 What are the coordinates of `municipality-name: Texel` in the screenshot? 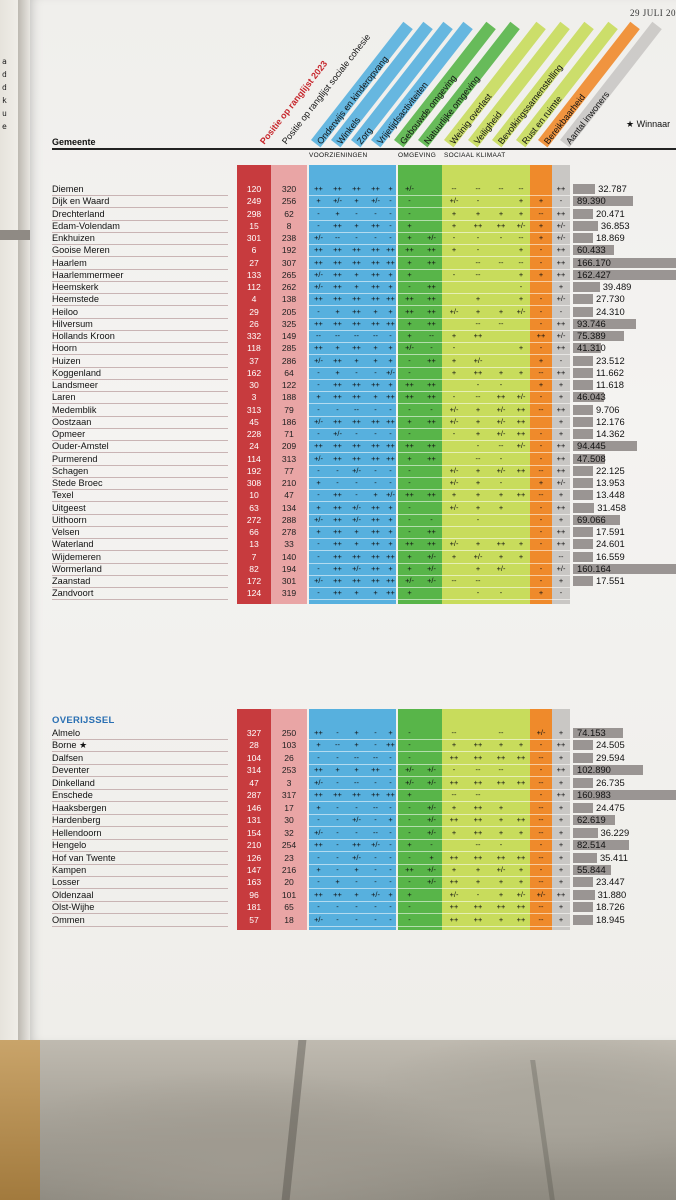 It's located at (140, 496).